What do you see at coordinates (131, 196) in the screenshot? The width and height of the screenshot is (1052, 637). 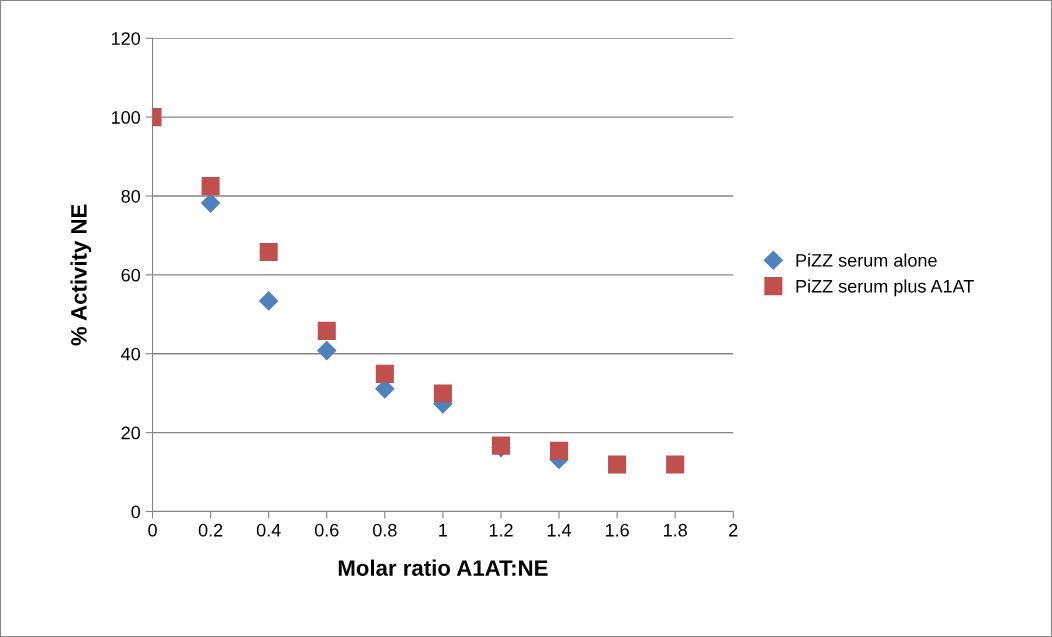 I see `y-tick-label: 80` at bounding box center [131, 196].